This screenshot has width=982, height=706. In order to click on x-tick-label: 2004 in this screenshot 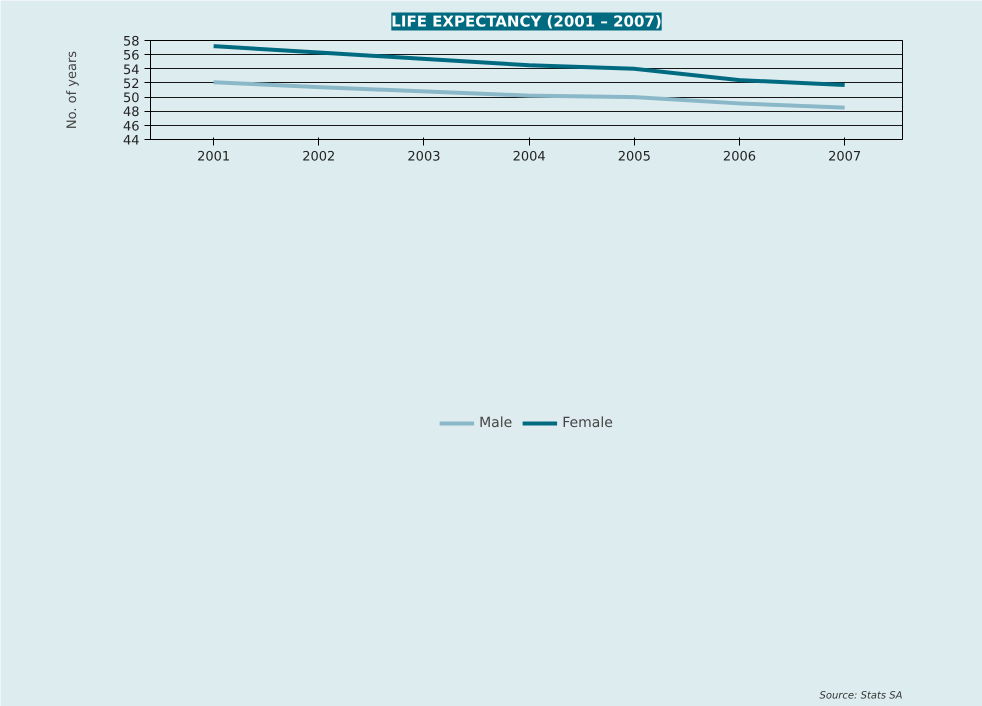, I will do `click(529, 157)`.